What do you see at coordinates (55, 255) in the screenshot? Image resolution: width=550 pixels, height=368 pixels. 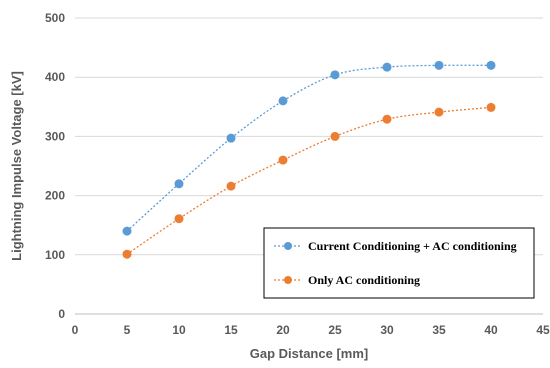 I see `y-tick-label: 100` at bounding box center [55, 255].